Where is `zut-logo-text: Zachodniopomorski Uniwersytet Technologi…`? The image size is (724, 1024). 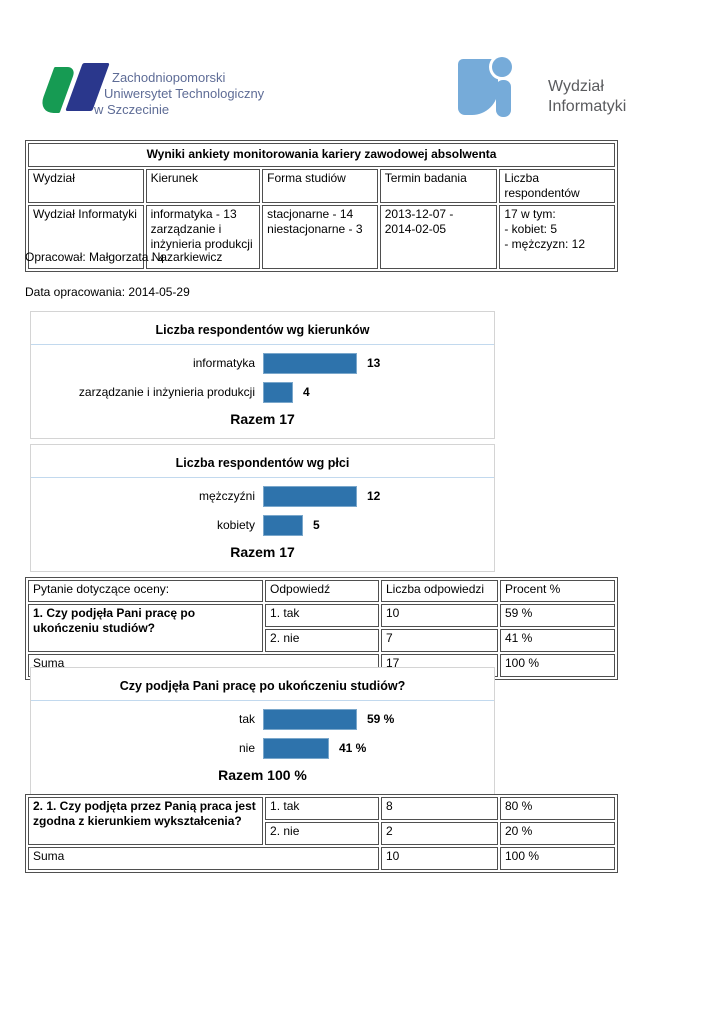 zut-logo-text: Zachodniopomorski Uniwersytet Technologi… is located at coordinates (179, 94).